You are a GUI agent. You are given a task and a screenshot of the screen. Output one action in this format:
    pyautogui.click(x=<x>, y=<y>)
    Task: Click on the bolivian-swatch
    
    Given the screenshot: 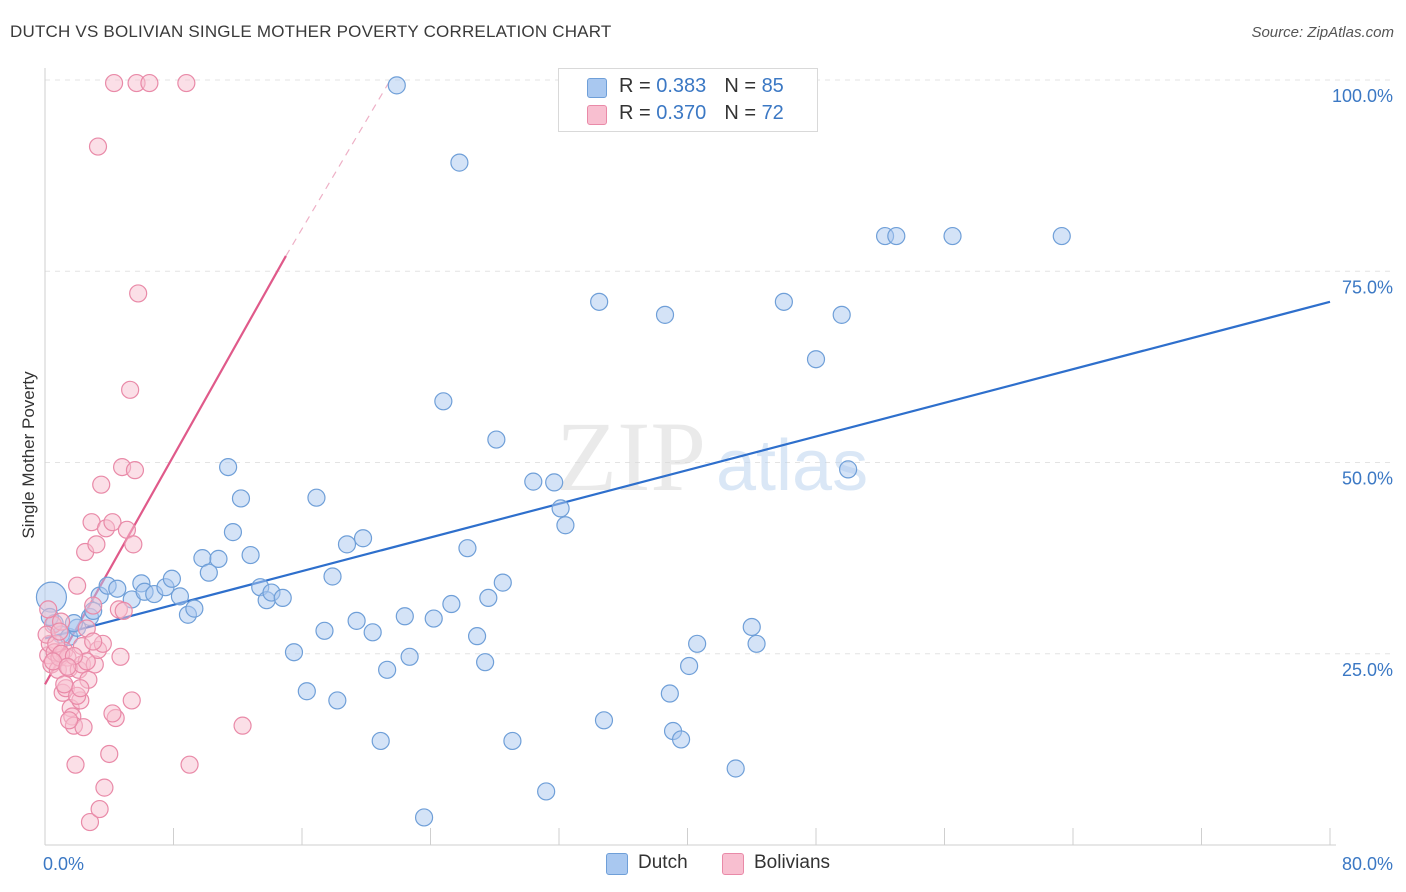 What is the action you would take?
    pyautogui.click(x=597, y=115)
    